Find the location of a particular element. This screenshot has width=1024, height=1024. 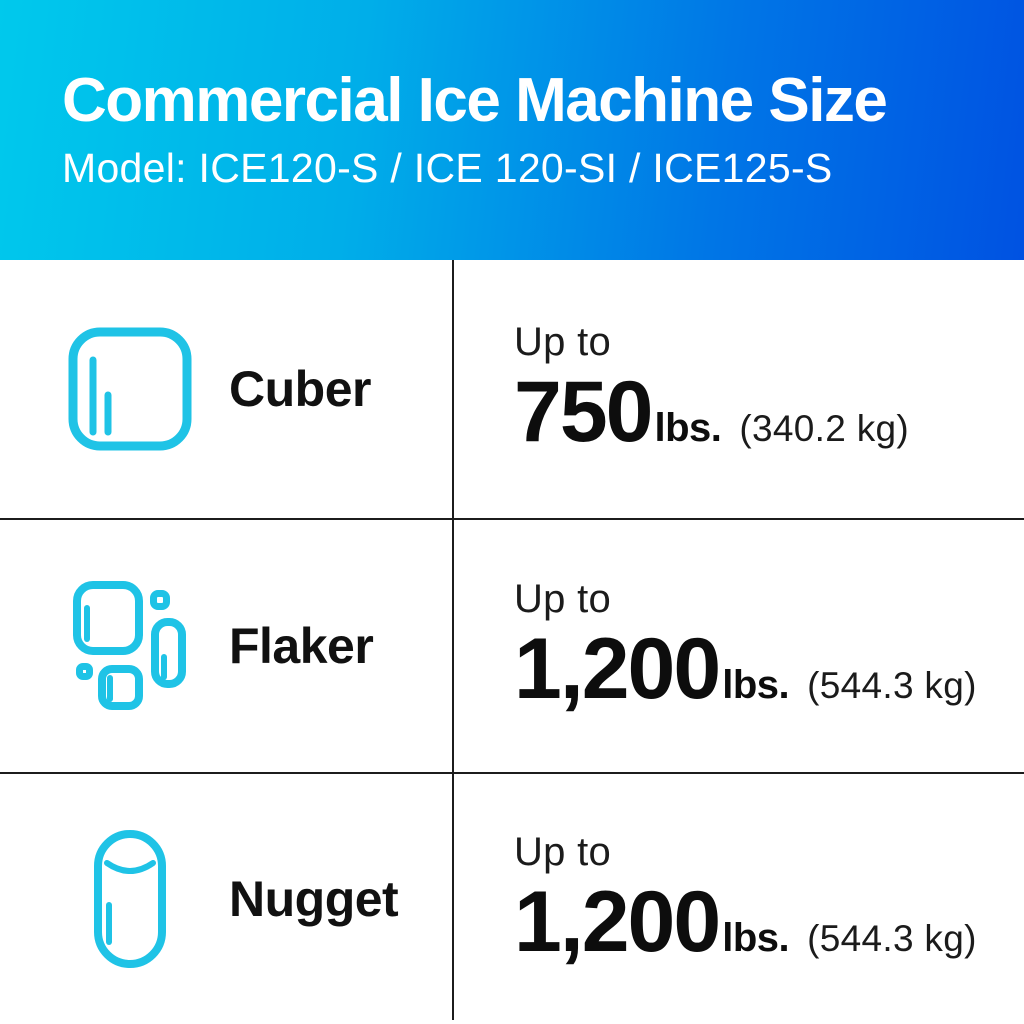

cuber-type-cell: Cuber is located at coordinates (226, 389).